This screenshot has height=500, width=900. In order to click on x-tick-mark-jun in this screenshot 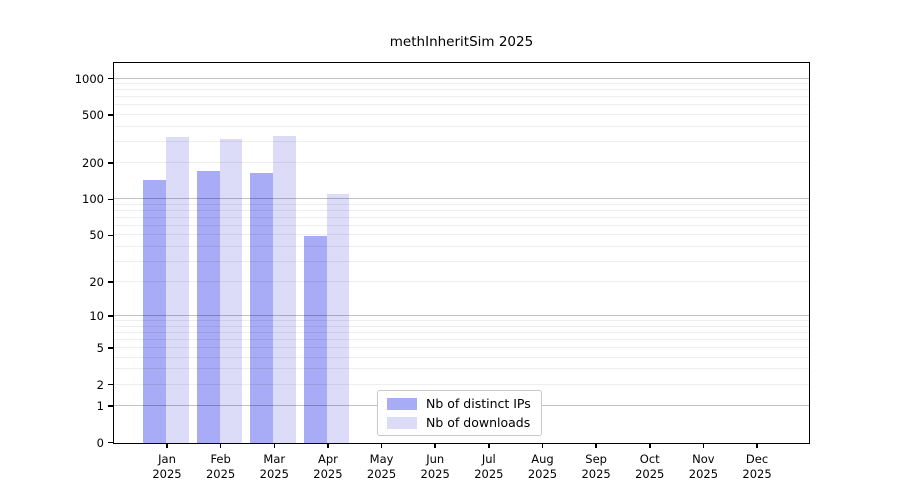, I will do `click(435, 446)`.